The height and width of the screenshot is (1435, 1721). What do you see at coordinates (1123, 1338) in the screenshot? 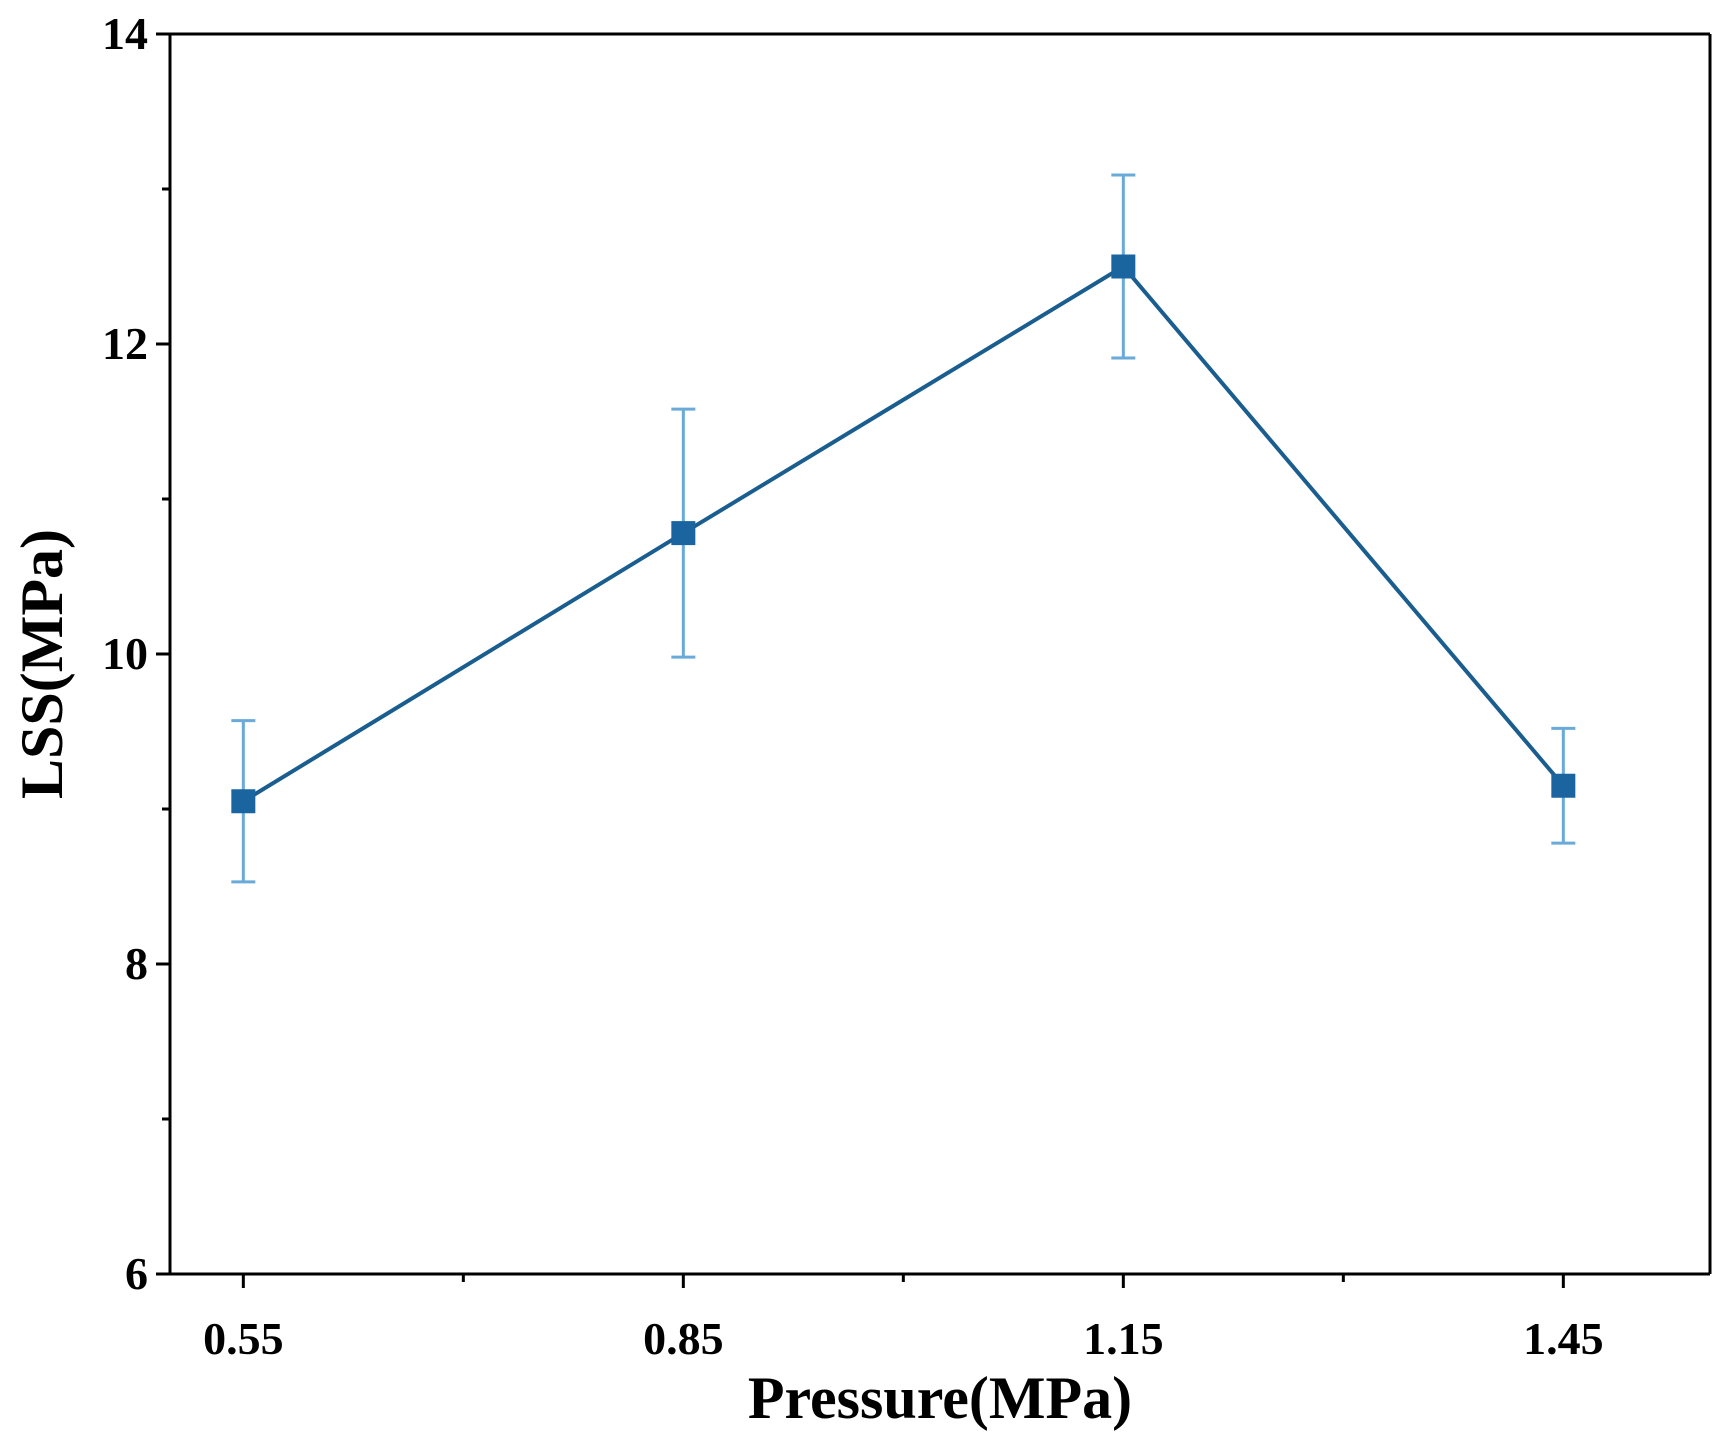
I see `x-tick-label: 1.15` at bounding box center [1123, 1338].